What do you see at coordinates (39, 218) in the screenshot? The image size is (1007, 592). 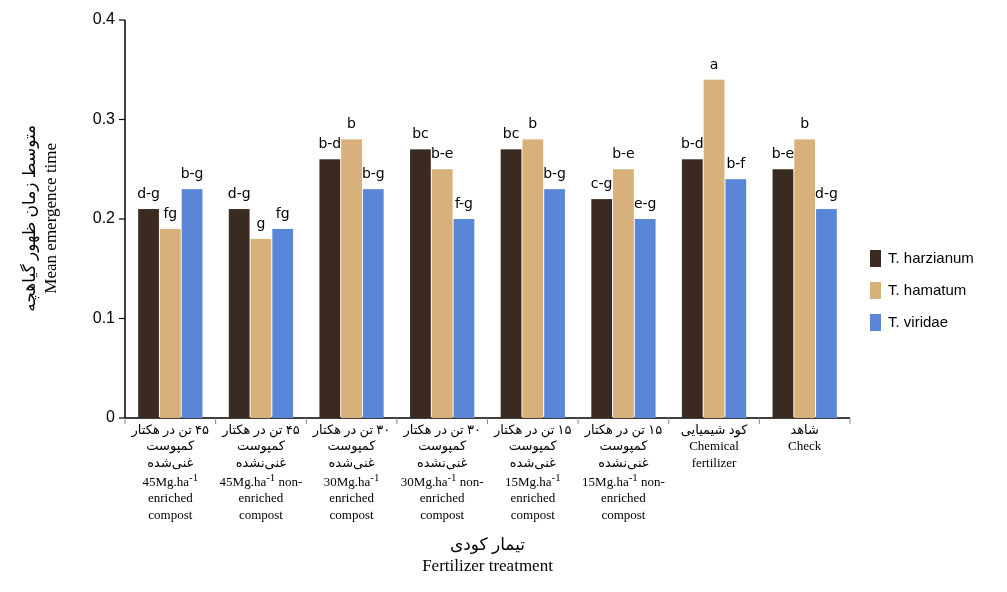 I see `ylabel: متوسط زمان ظهور گیاهچه Mean emergence time` at bounding box center [39, 218].